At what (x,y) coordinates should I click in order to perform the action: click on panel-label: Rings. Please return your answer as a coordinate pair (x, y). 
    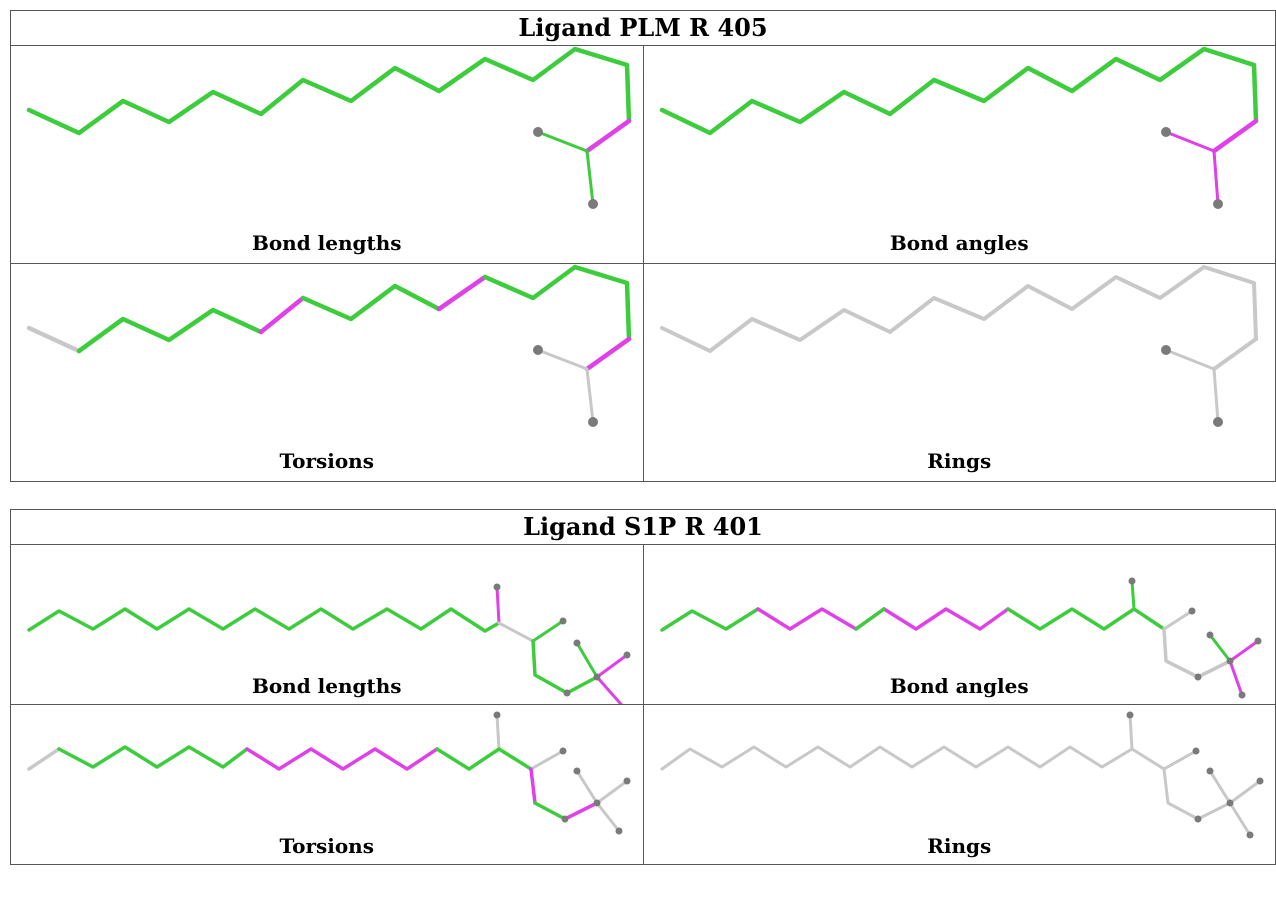
    Looking at the image, I should click on (959, 461).